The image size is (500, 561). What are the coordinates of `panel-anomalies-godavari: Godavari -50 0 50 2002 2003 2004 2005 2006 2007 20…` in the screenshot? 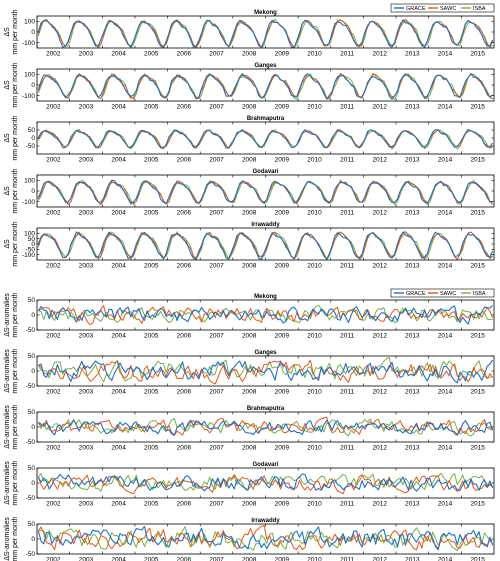 It's located at (249, 484).